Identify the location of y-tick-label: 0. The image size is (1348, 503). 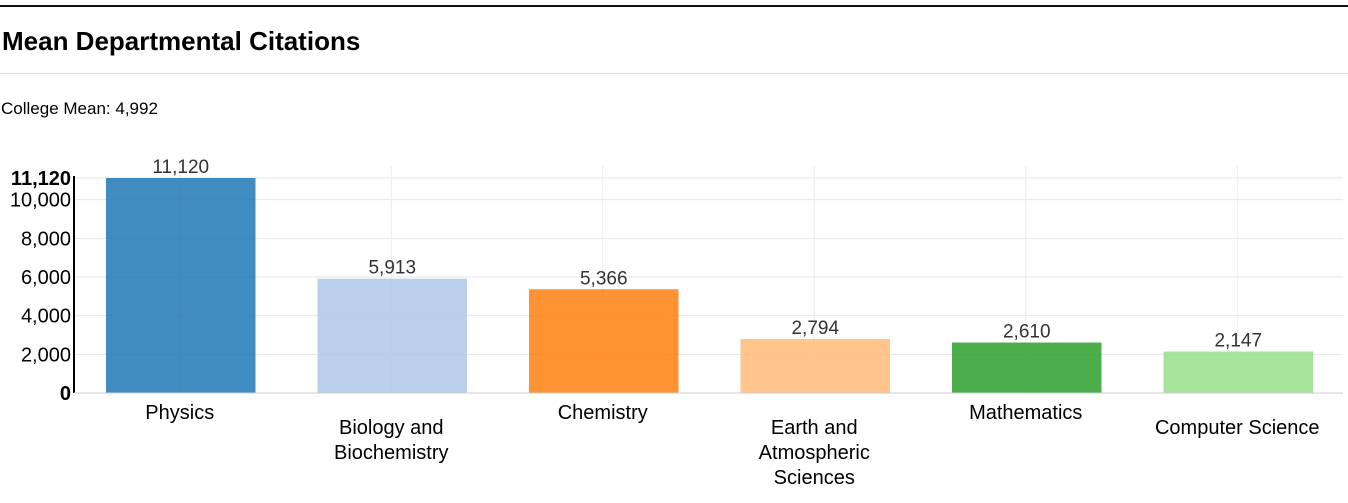
(65, 394).